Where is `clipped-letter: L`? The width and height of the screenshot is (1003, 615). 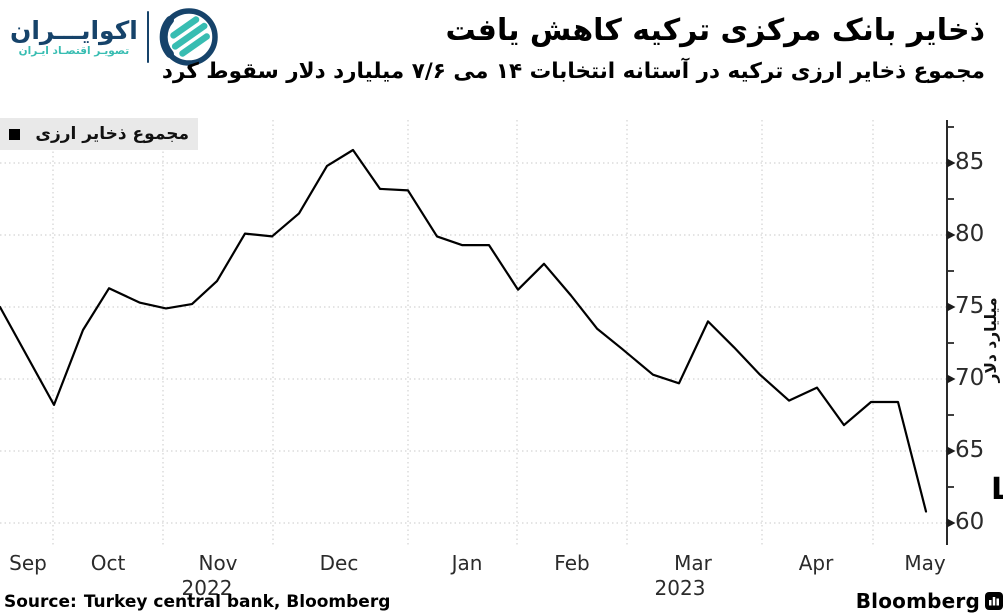 clipped-letter: L is located at coordinates (997, 489).